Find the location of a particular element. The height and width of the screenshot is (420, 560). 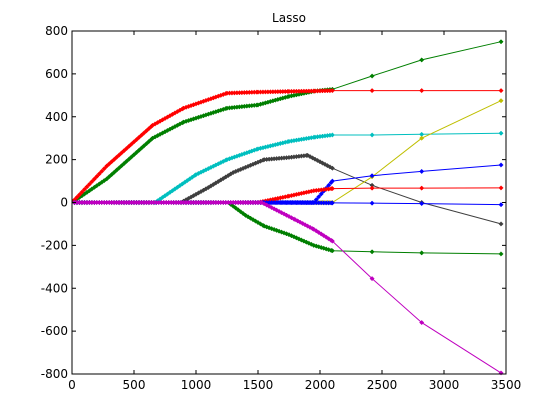

x-tick-label: 2000 is located at coordinates (320, 385).